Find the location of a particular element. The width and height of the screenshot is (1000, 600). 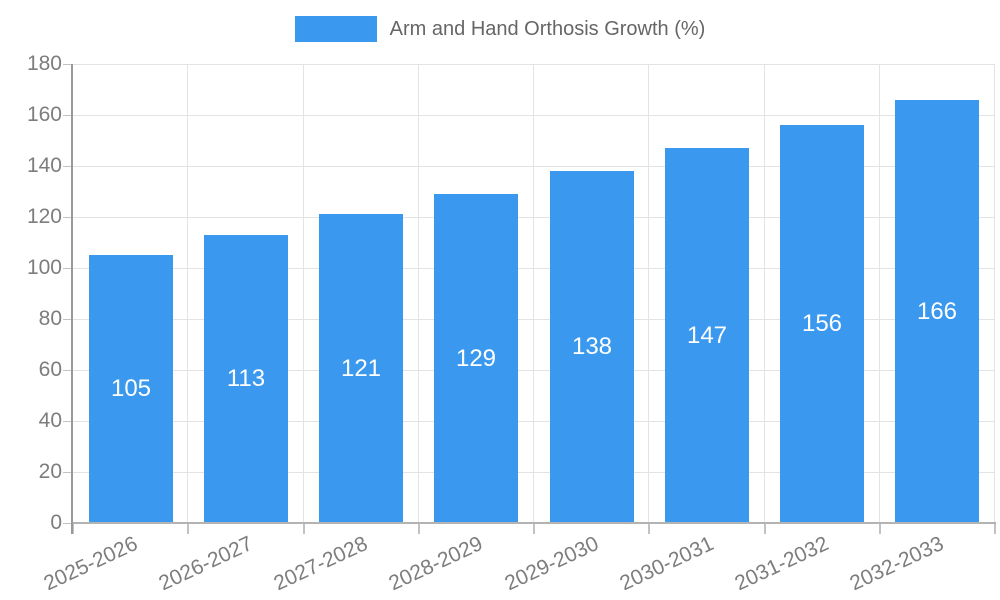

bar-2027-2028: 121 is located at coordinates (361, 368).